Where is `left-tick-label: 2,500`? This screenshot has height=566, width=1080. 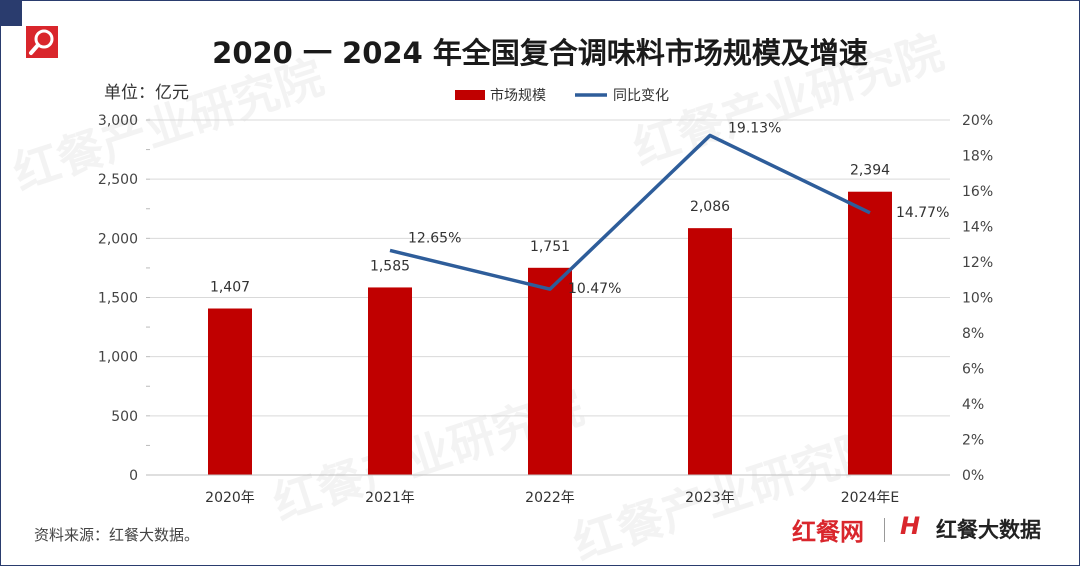
left-tick-label: 2,500 is located at coordinates (118, 180).